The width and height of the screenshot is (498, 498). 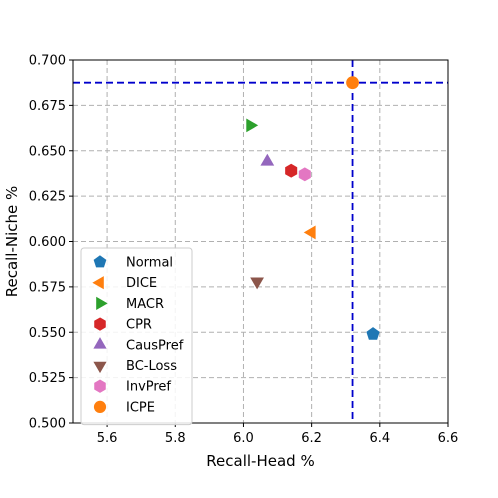 What do you see at coordinates (304, 174) in the screenshot?
I see `data-point-invpref` at bounding box center [304, 174].